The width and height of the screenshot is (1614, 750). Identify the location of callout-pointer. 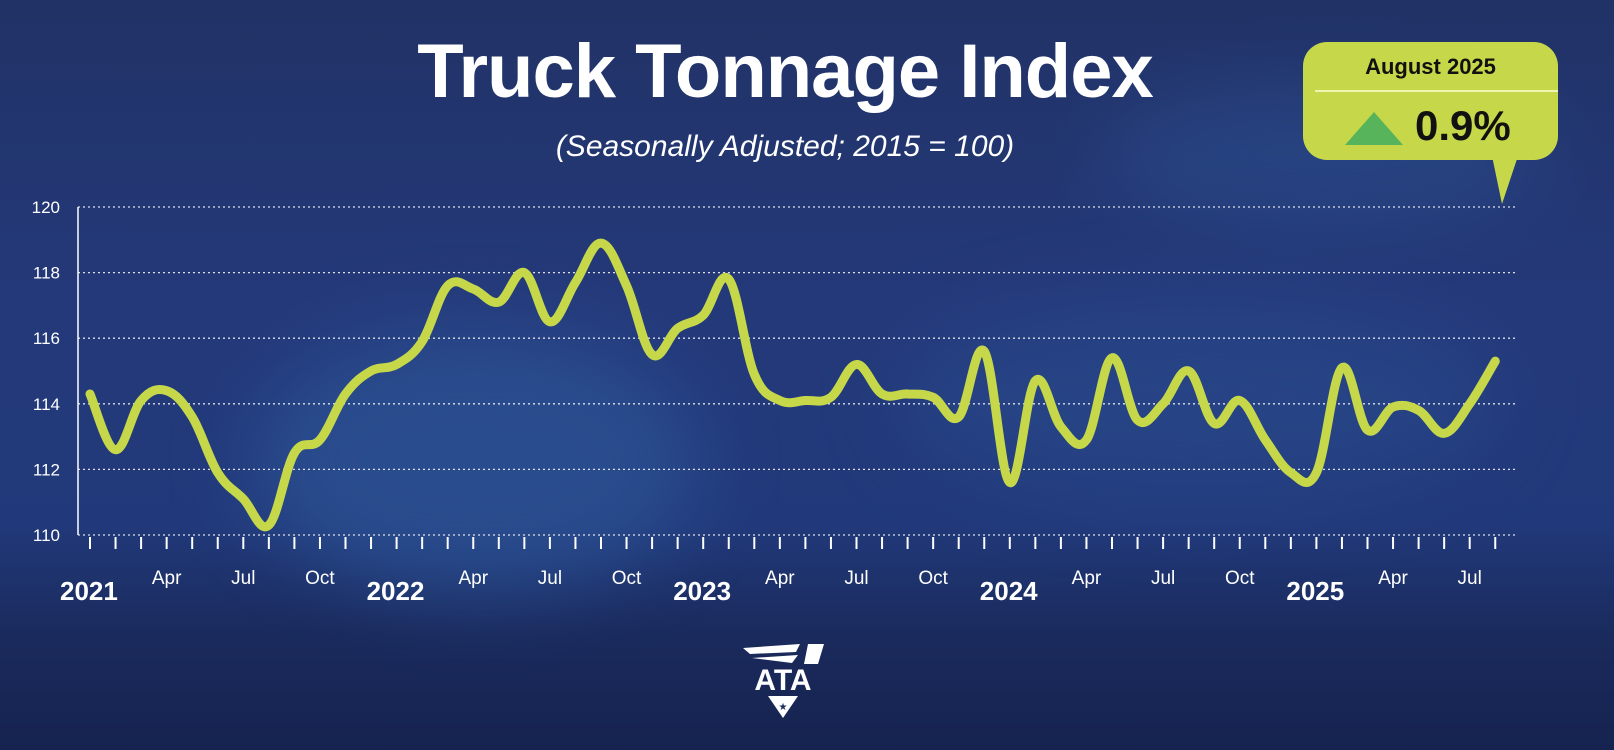
(1505, 180).